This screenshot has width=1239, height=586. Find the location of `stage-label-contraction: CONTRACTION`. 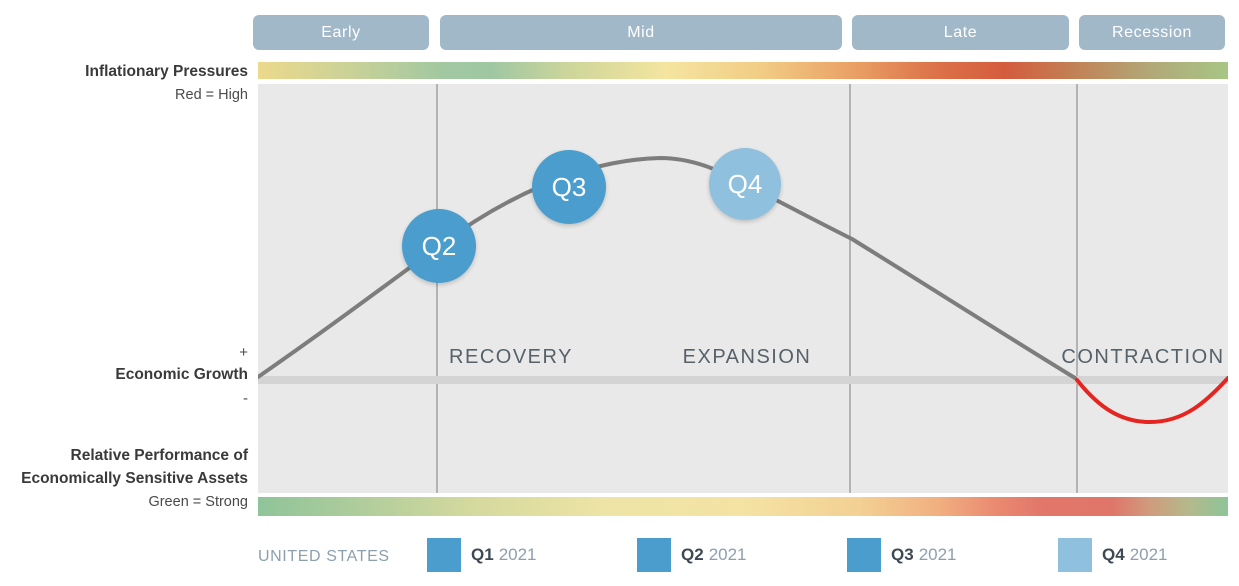

stage-label-contraction: CONTRACTION is located at coordinates (1143, 357).